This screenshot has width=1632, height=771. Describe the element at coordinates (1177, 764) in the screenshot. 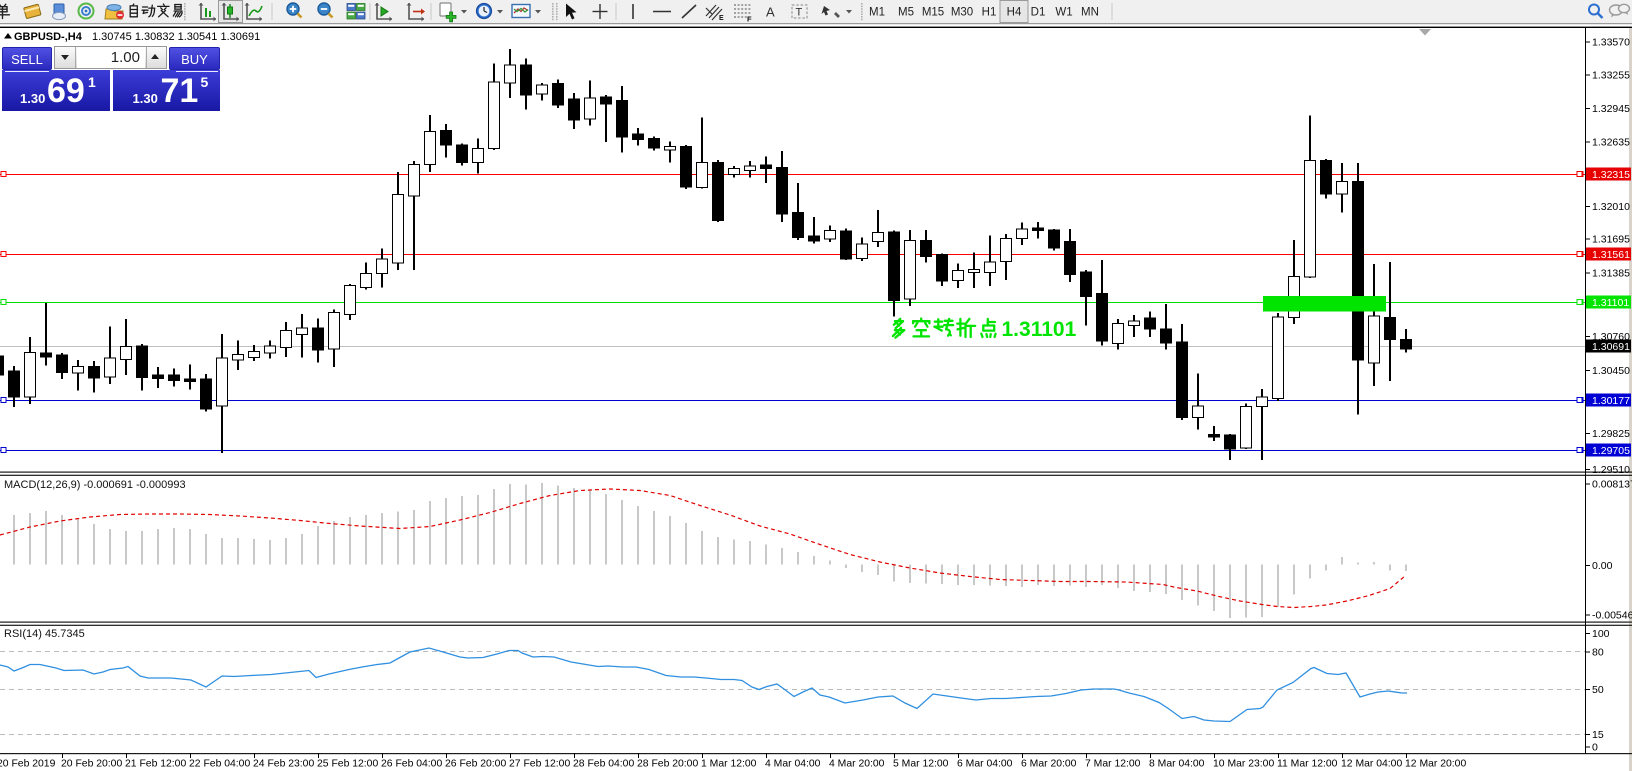

I see `svg-text: 8 Mar 04:00` at that location.